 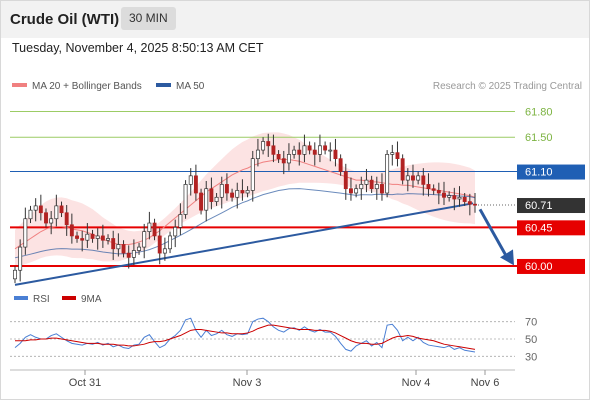 What do you see at coordinates (531, 340) in the screenshot?
I see `rsi-level-label-50: 50` at bounding box center [531, 340].